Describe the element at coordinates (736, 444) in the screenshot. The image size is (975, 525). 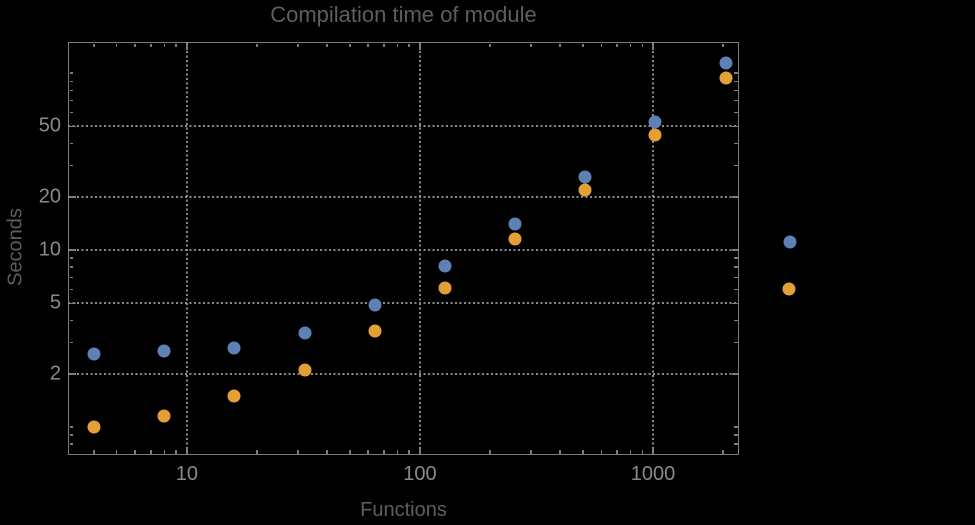
I see `y-tick-right-0.8` at that location.